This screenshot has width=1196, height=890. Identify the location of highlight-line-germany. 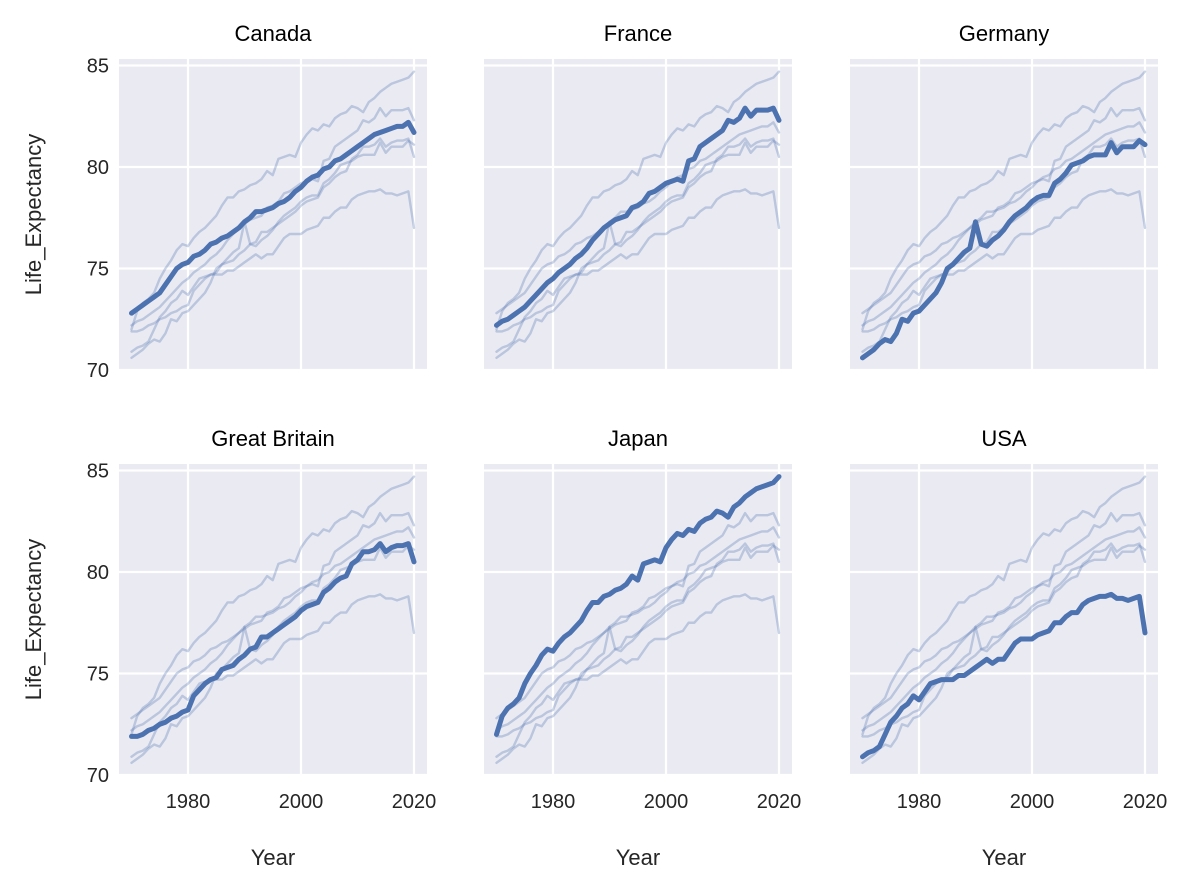
(1004, 249).